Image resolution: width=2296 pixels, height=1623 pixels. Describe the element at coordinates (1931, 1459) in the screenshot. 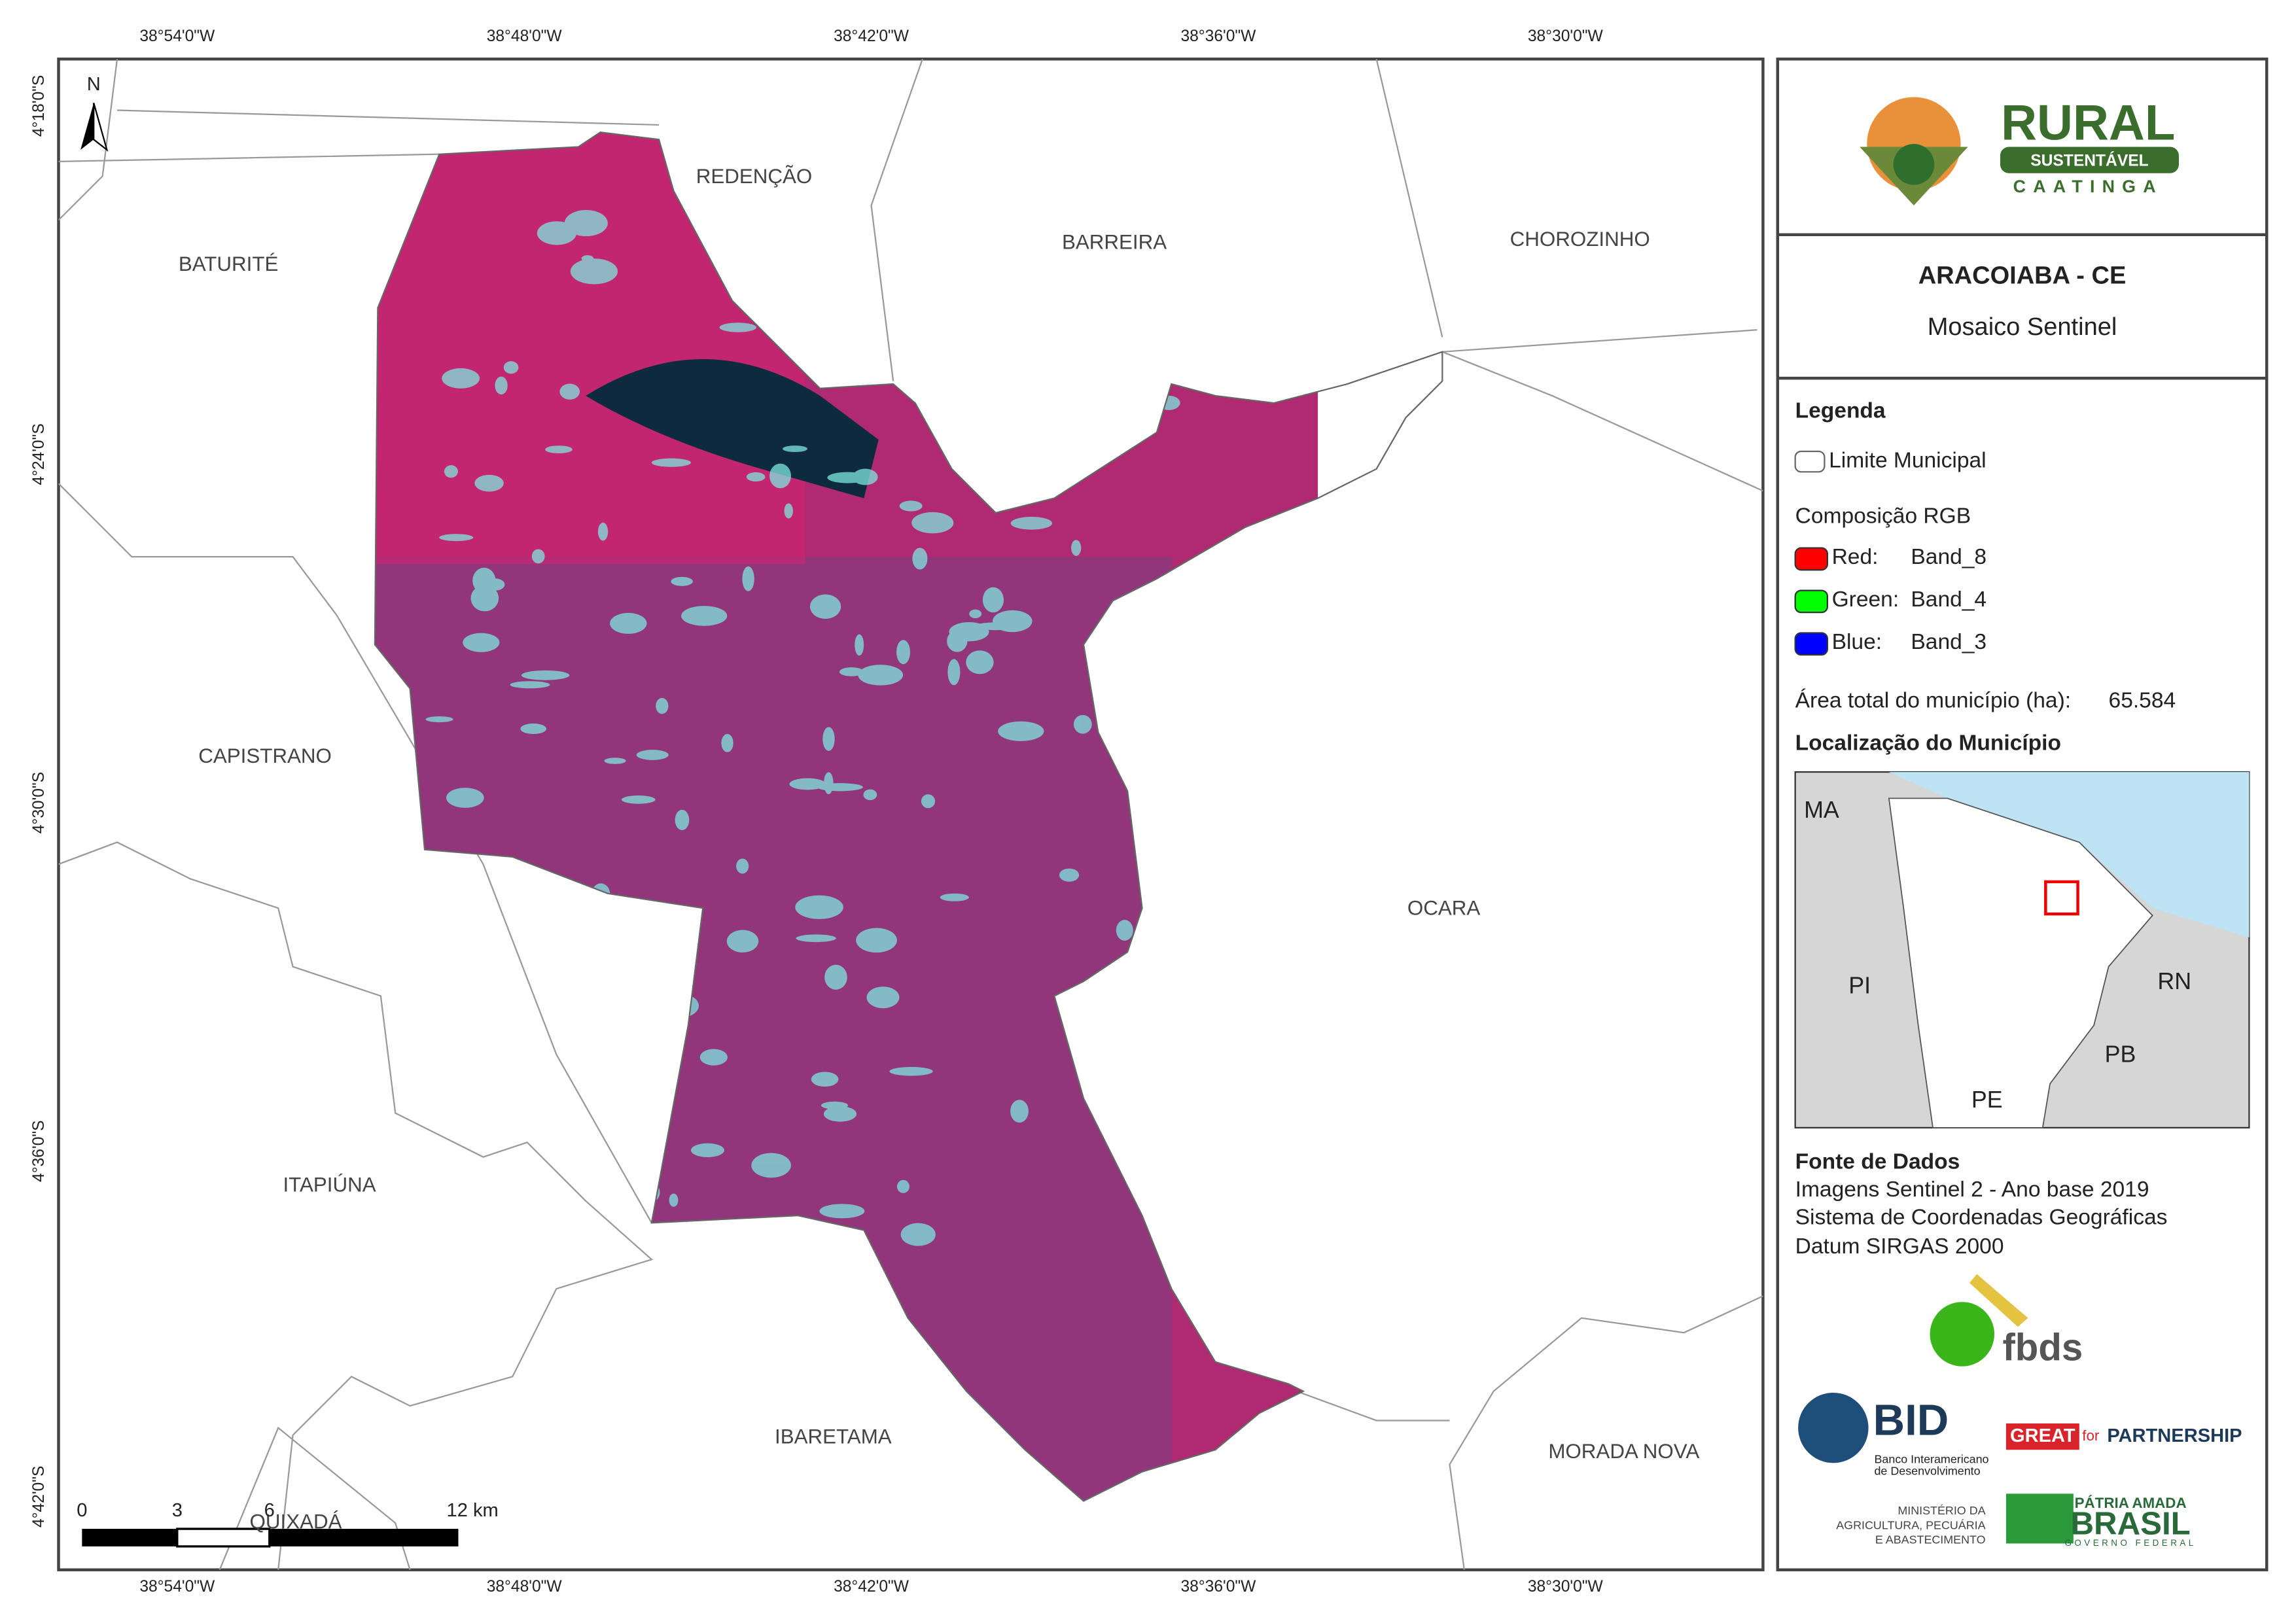

I see `bid-sub: Banco Interamericano` at that location.